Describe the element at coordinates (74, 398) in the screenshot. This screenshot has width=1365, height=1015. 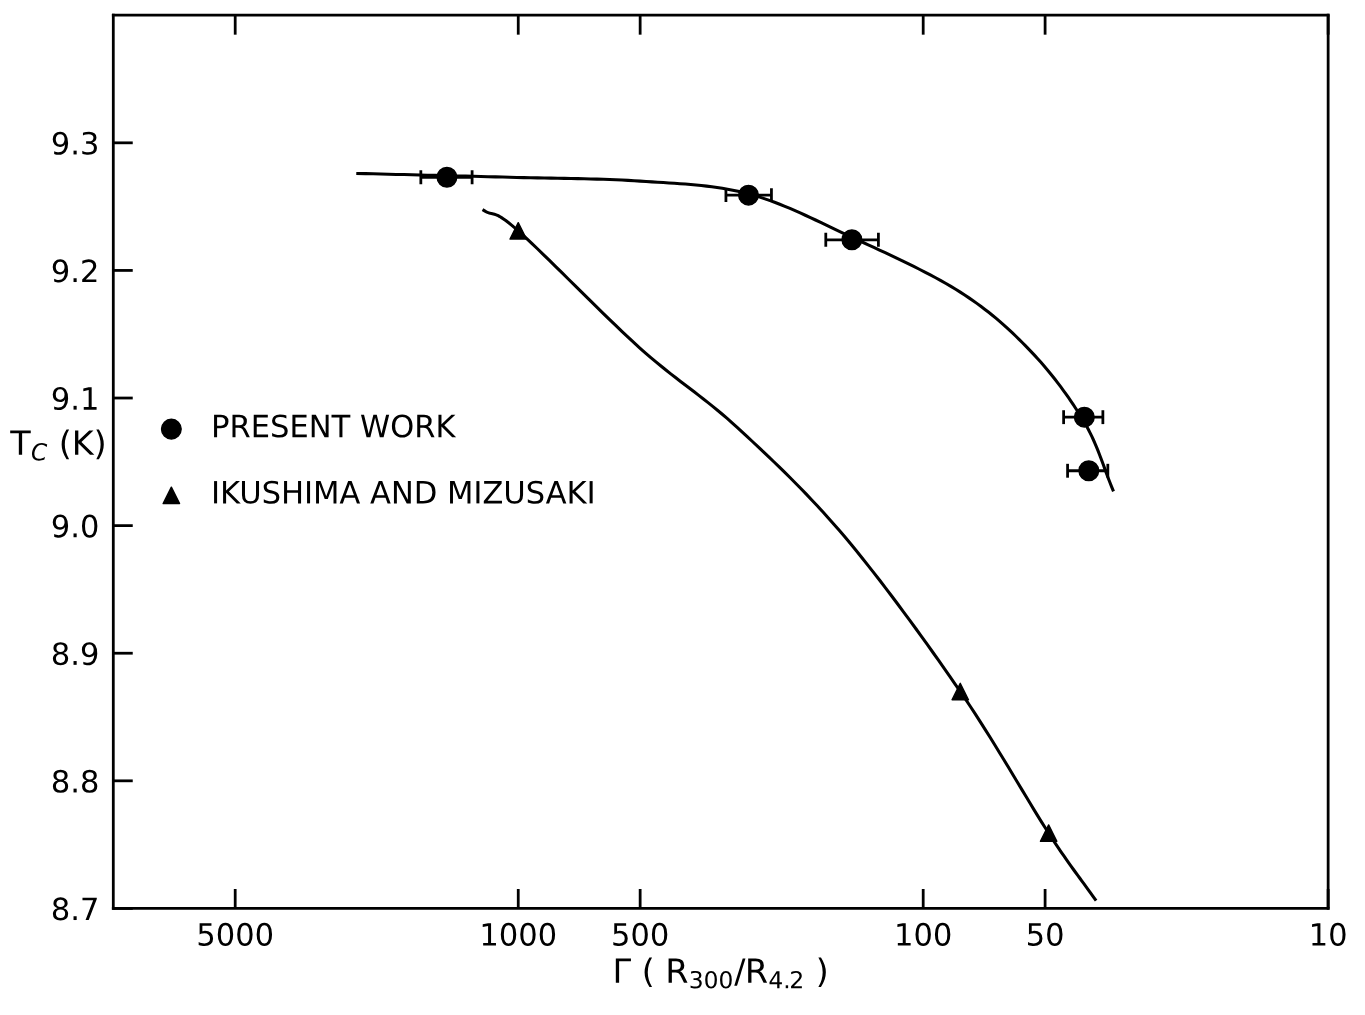
I see `y-tick-label: 9.1` at that location.